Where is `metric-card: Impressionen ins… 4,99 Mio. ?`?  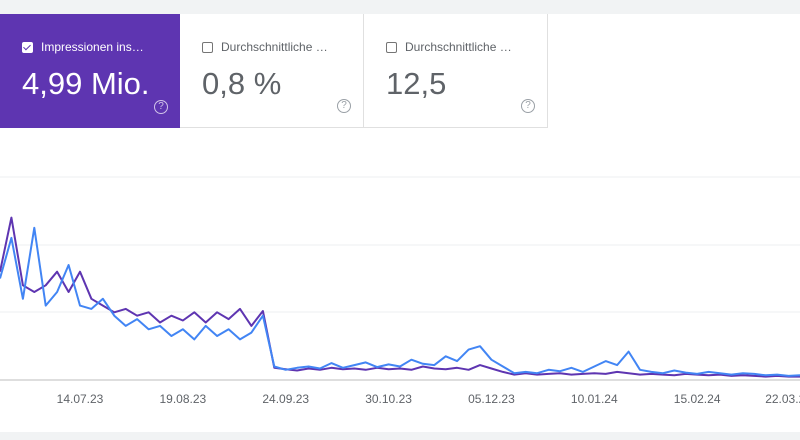 metric-card: Impressionen ins… 4,99 Mio. ? is located at coordinates (90, 71).